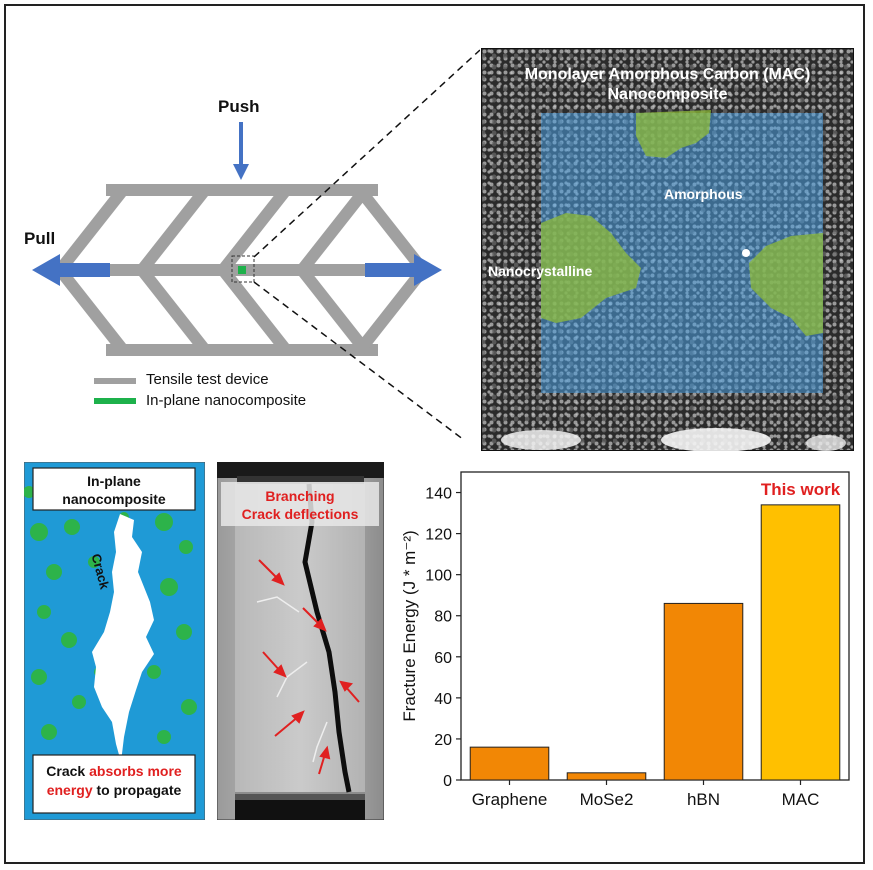 The width and height of the screenshot is (873, 870). I want to click on push-arrow, so click(241, 151).